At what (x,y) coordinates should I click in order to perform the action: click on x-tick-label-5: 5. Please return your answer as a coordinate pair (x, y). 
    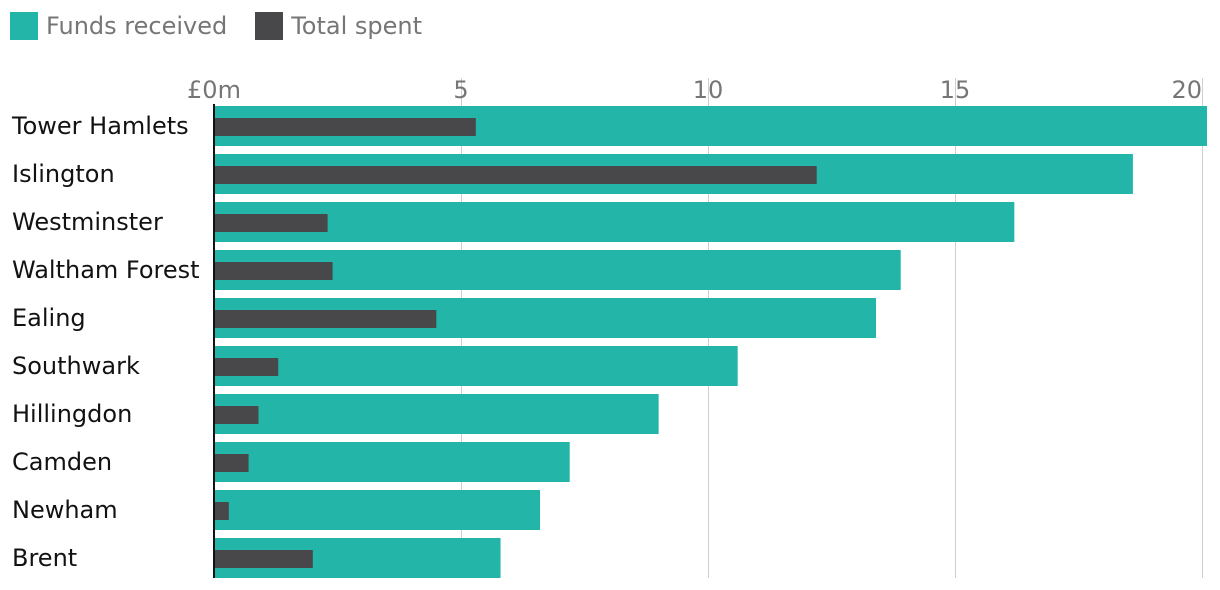
    Looking at the image, I should click on (460, 90).